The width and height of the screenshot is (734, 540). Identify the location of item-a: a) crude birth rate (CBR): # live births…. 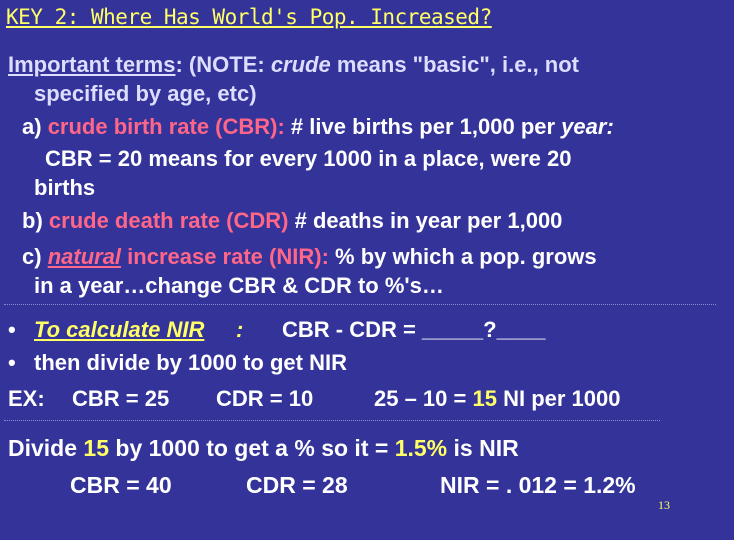
(318, 127).